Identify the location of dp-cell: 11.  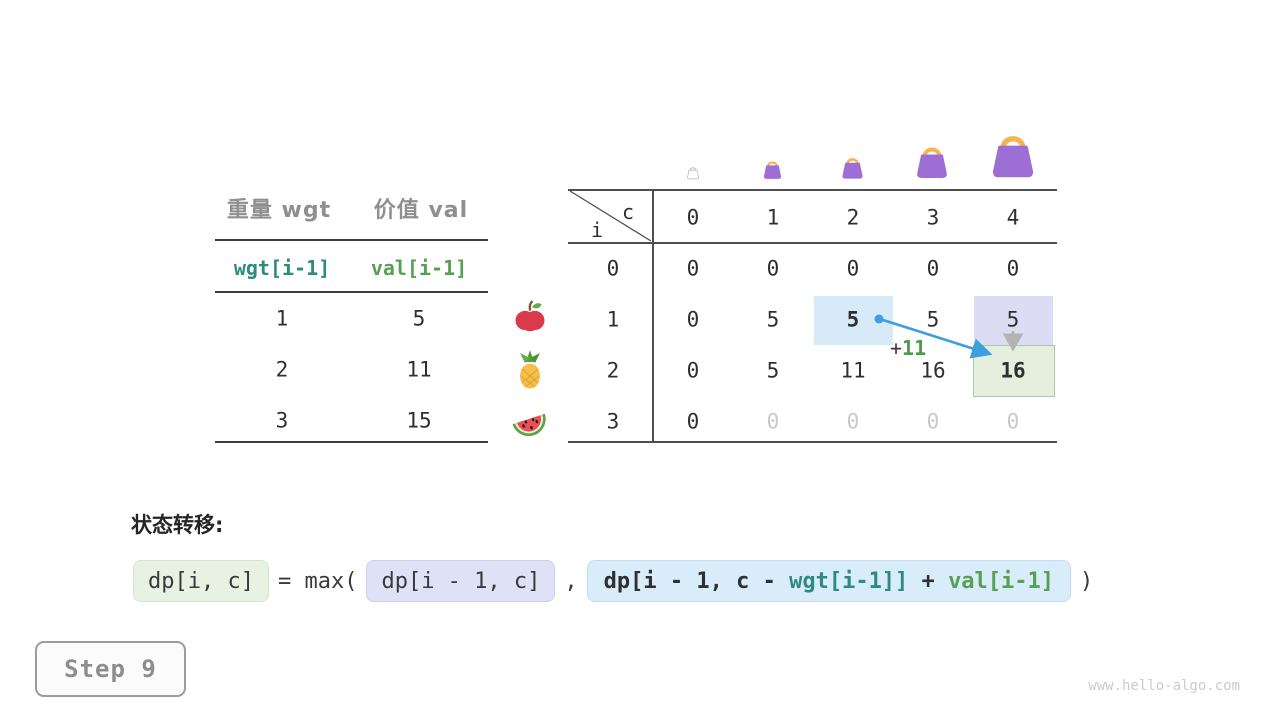
(853, 370).